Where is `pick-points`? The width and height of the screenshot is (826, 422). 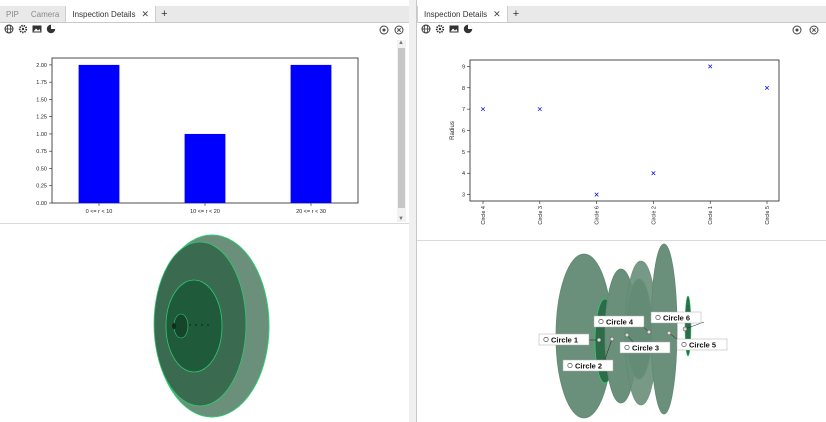
pick-points is located at coordinates (642, 334).